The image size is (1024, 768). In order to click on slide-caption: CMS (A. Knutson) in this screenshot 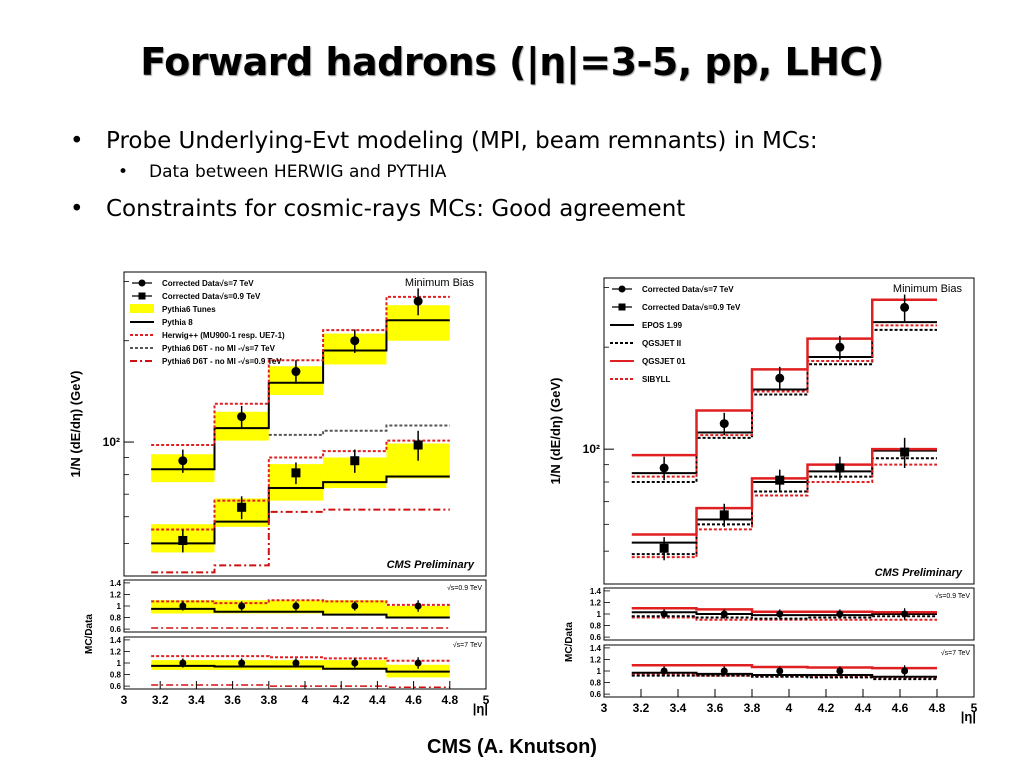, I will do `click(512, 747)`.